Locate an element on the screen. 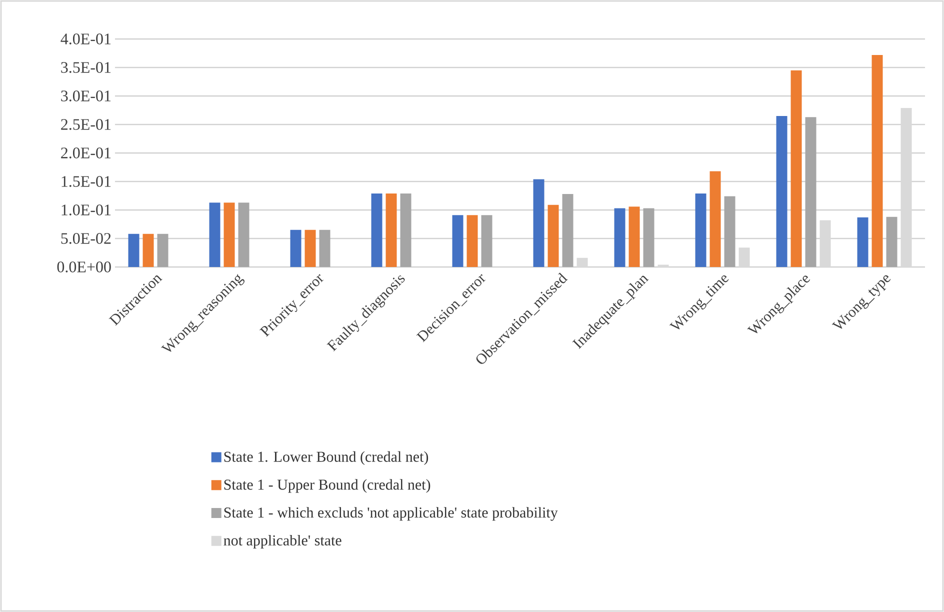 The image size is (944, 612). legend-label: State 1 - Upper Bound (credal net) is located at coordinates (327, 486).